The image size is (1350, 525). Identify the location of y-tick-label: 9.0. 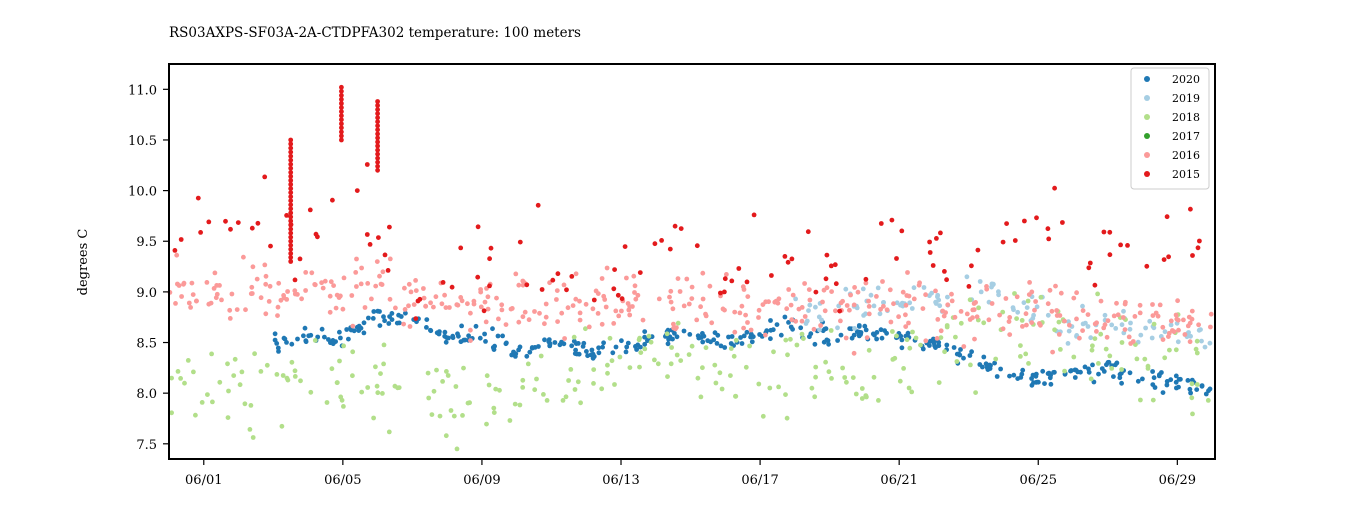
(146, 293).